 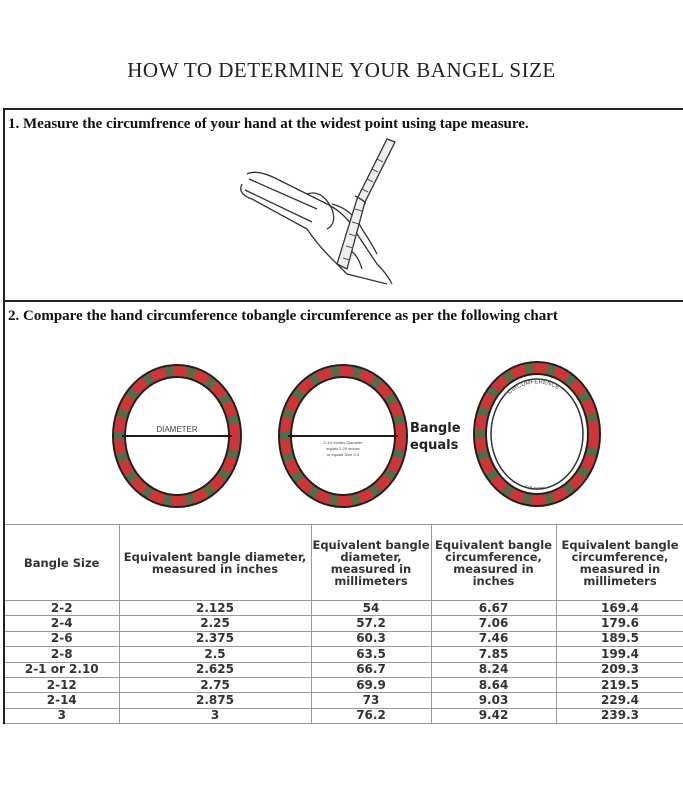 I want to click on cell-circumference-in: 7.85, so click(x=493, y=654).